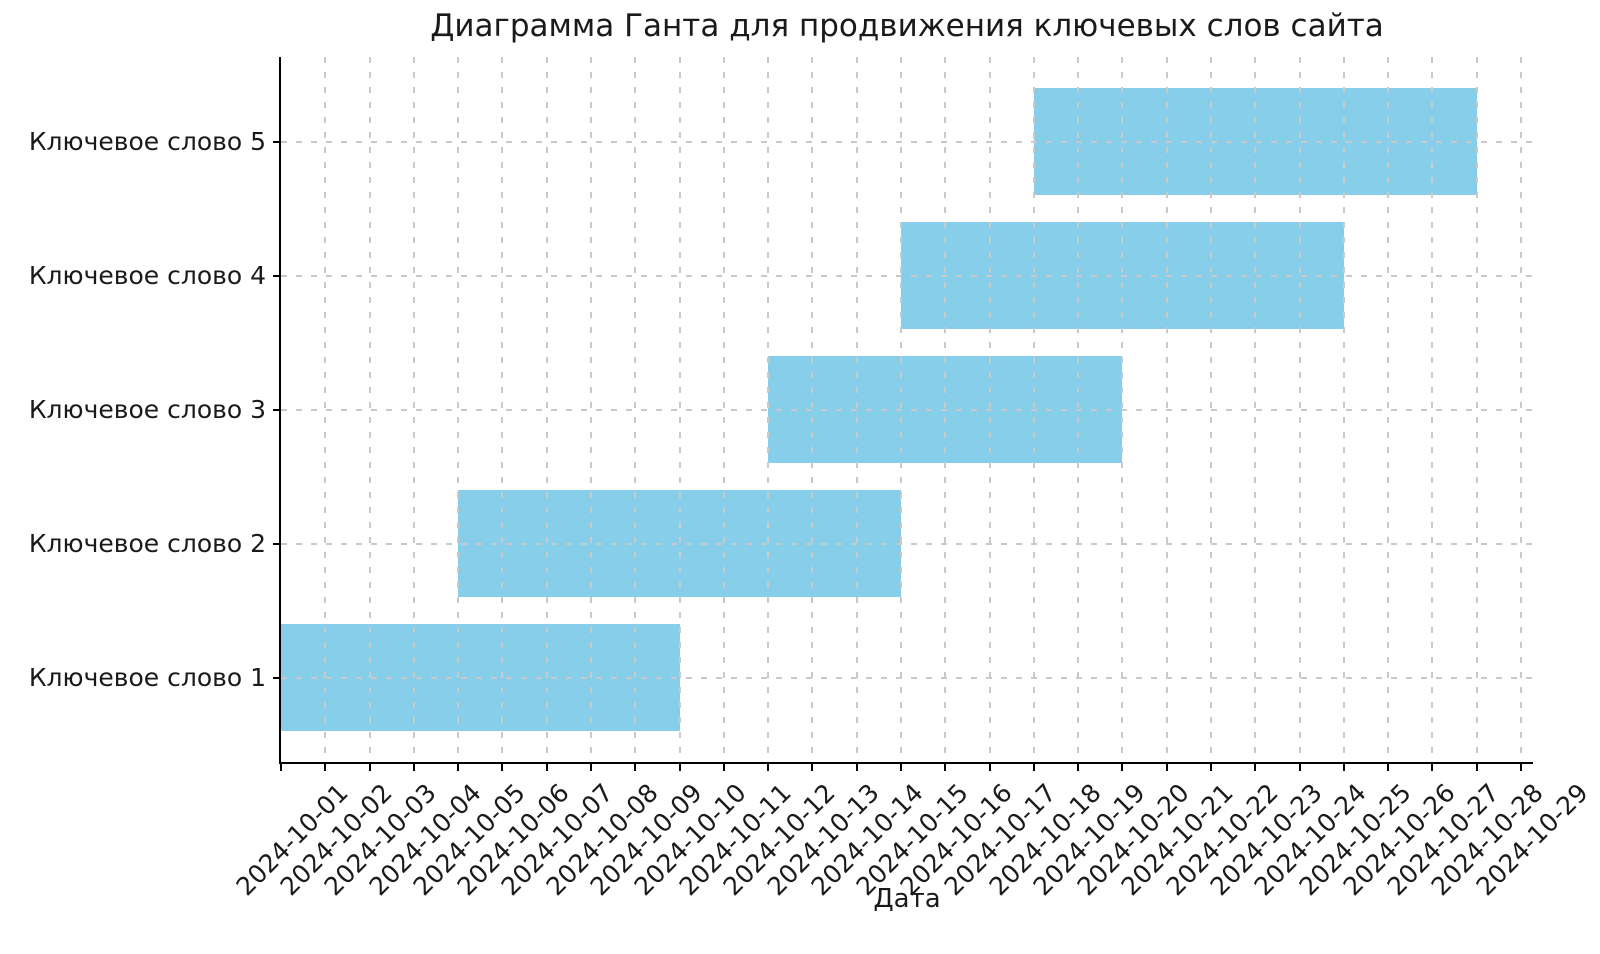  I want to click on y-tick-label: Ключевое слово 1, so click(147, 677).